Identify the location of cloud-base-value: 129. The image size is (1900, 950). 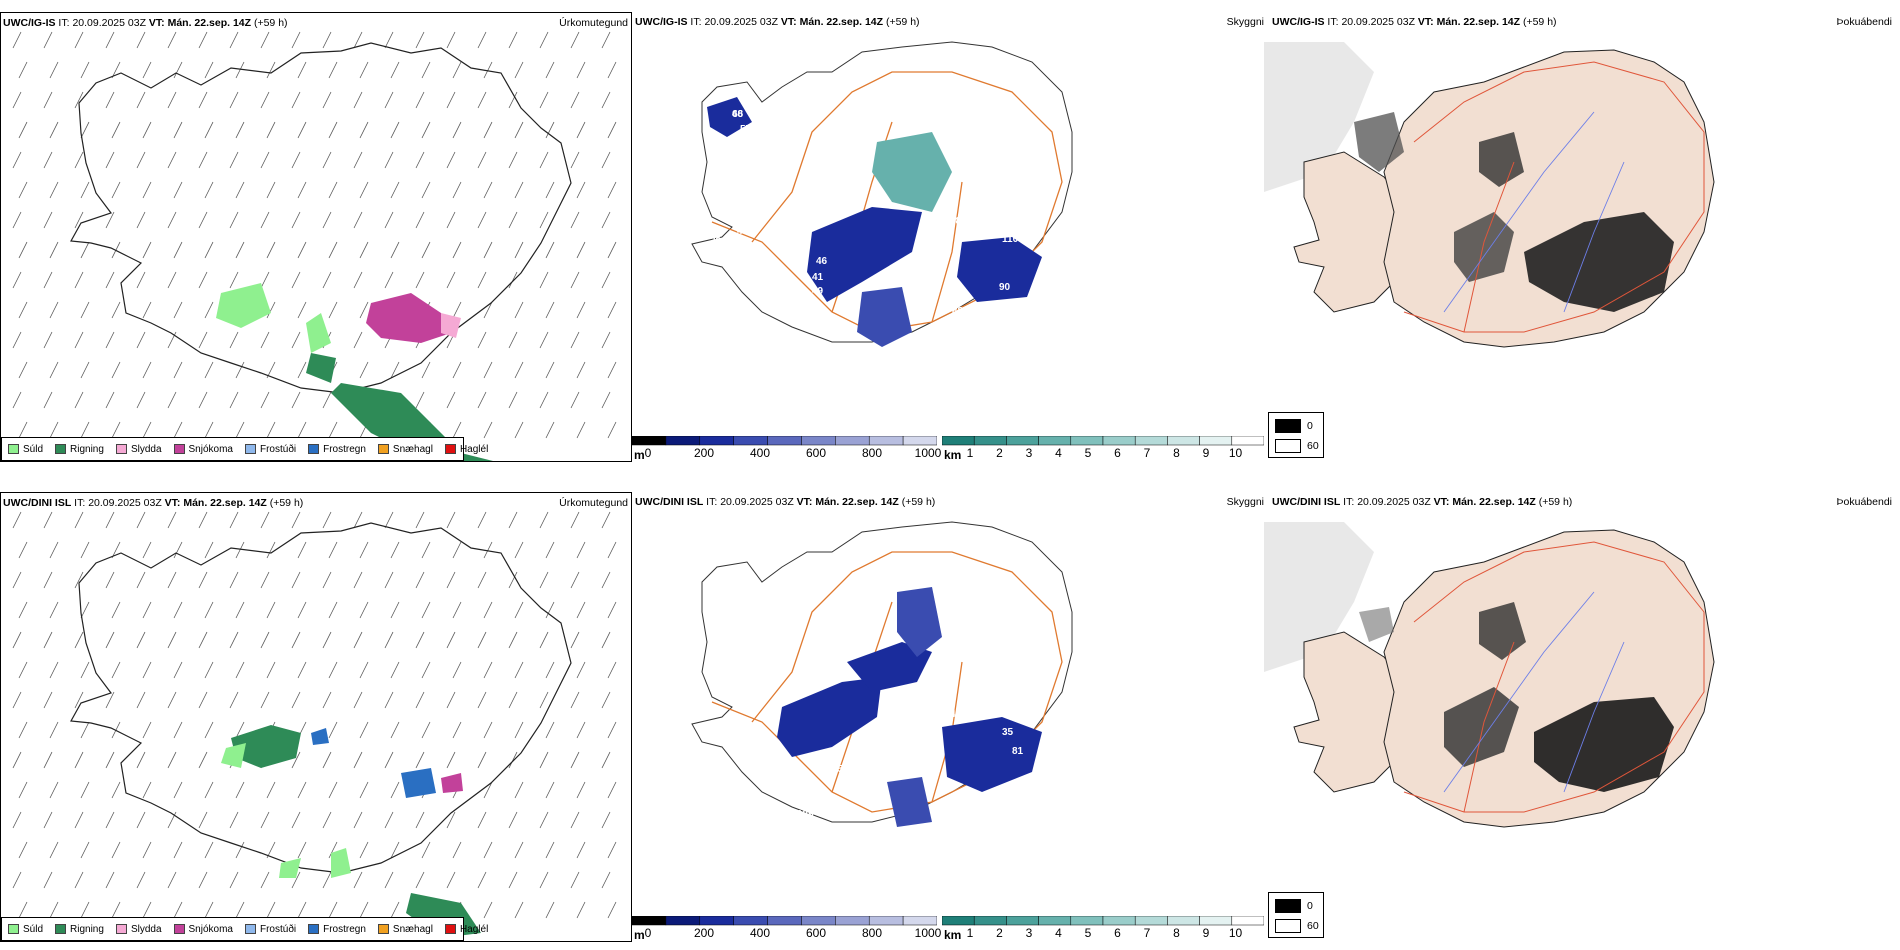
(805, 814).